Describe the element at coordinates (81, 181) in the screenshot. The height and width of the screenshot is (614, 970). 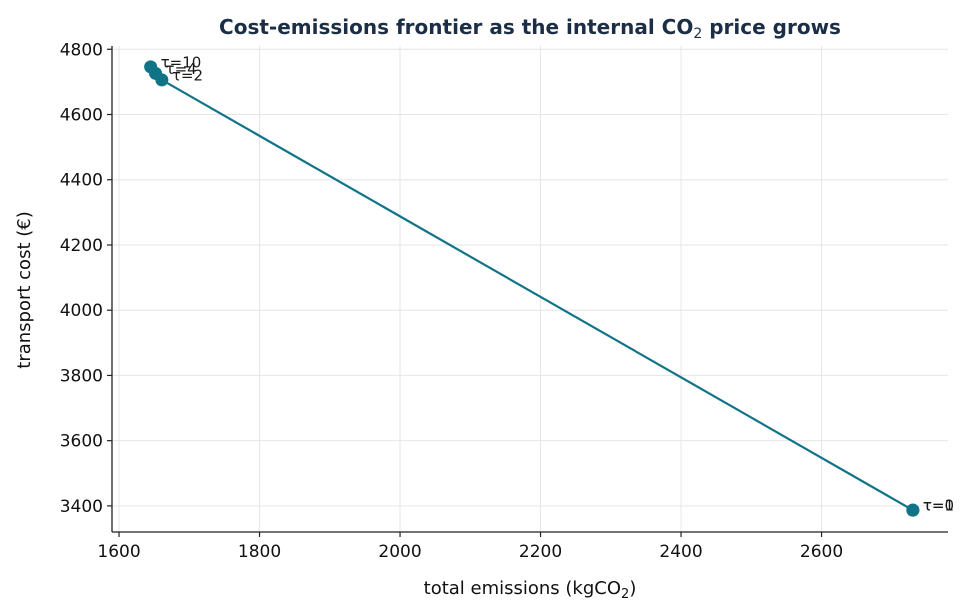
I see `y-tick-label: 4400` at that location.